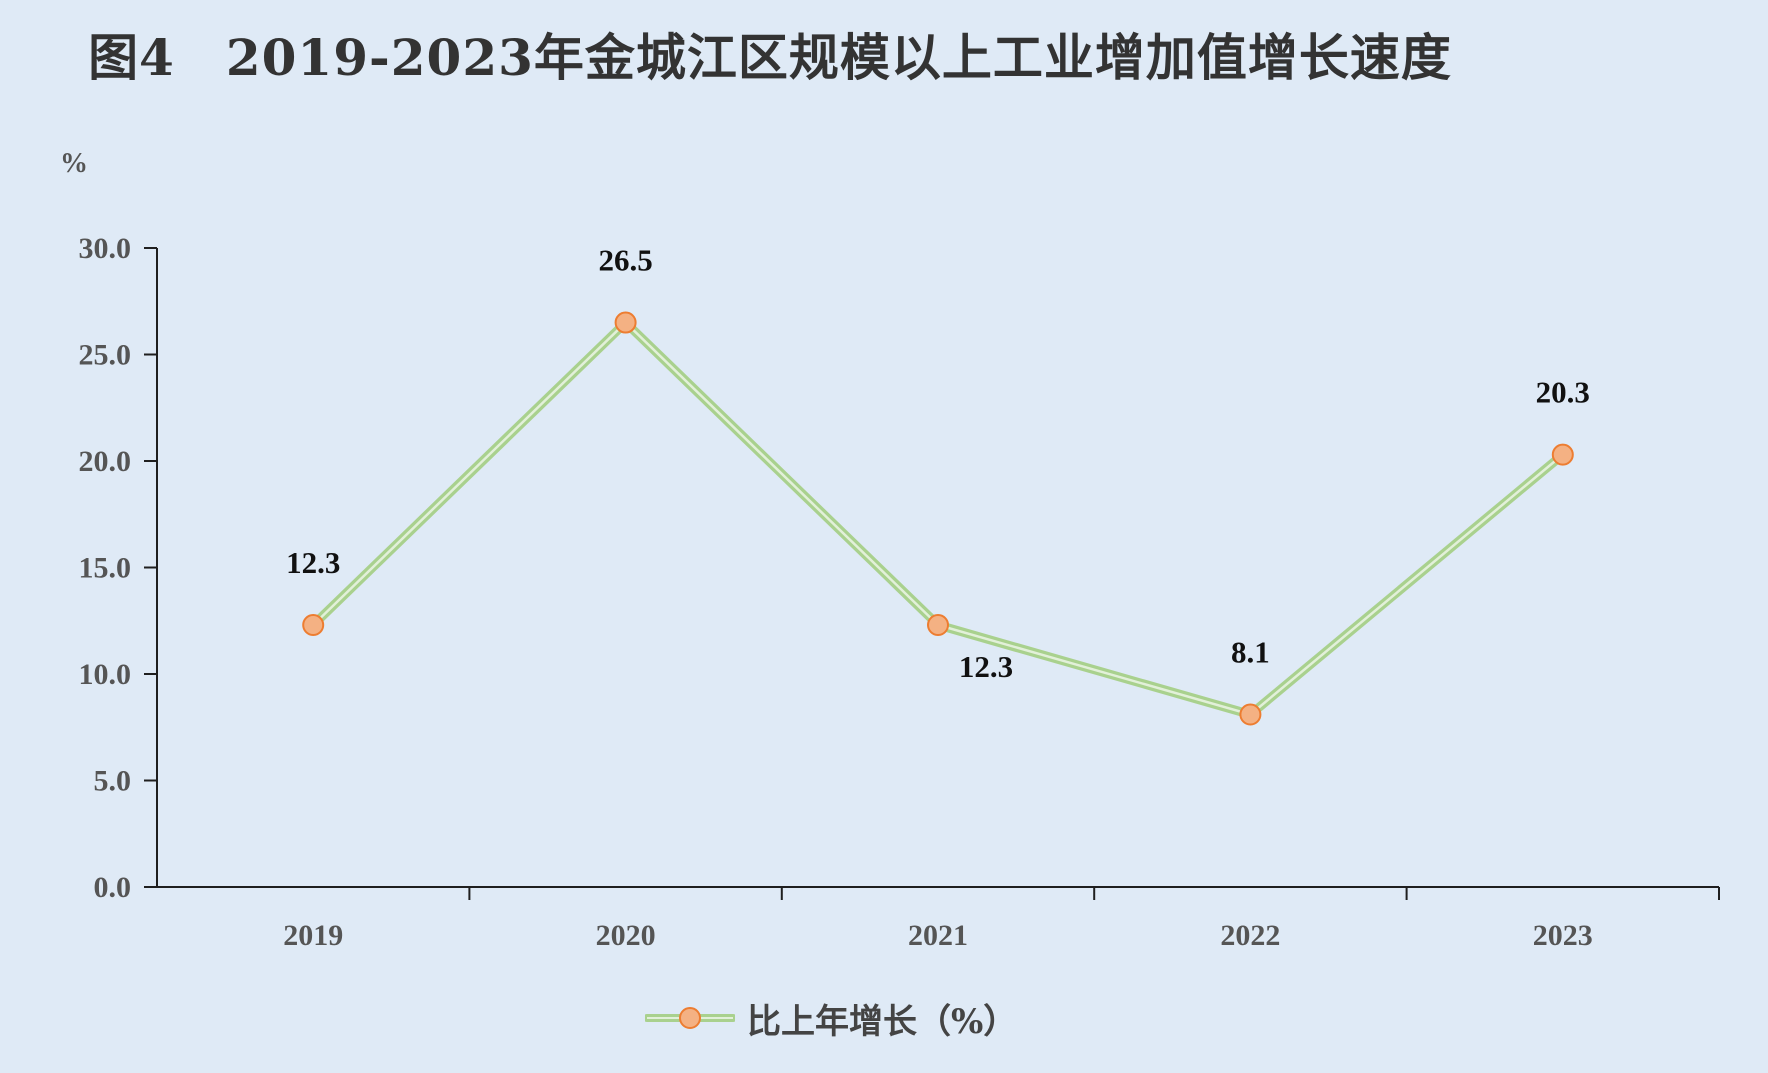  What do you see at coordinates (1250, 651) in the screenshot?
I see `data-label: 8.1` at bounding box center [1250, 651].